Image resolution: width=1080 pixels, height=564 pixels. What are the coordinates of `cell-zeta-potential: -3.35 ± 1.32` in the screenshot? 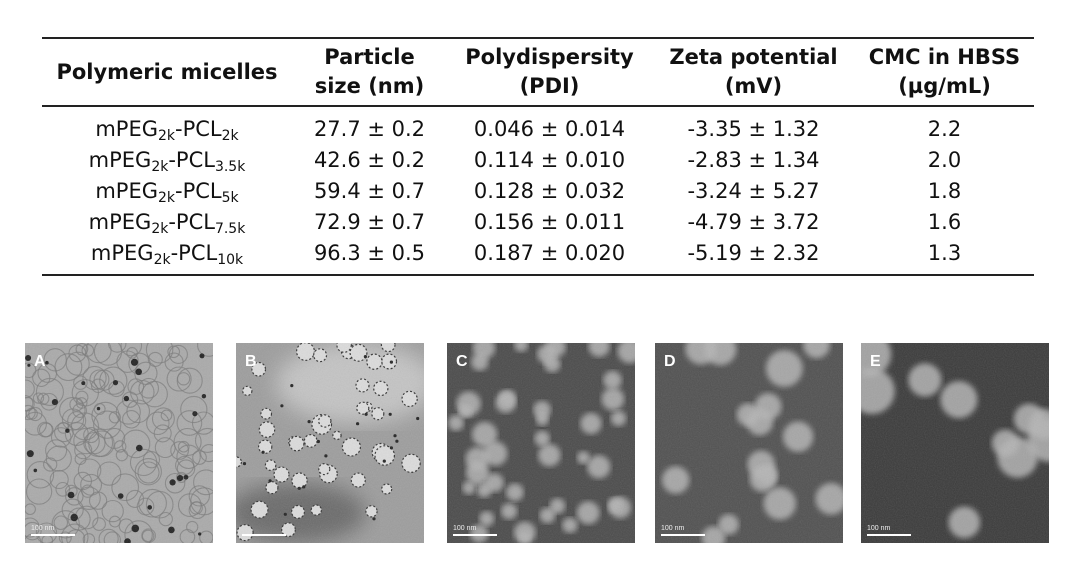 It's located at (753, 128).